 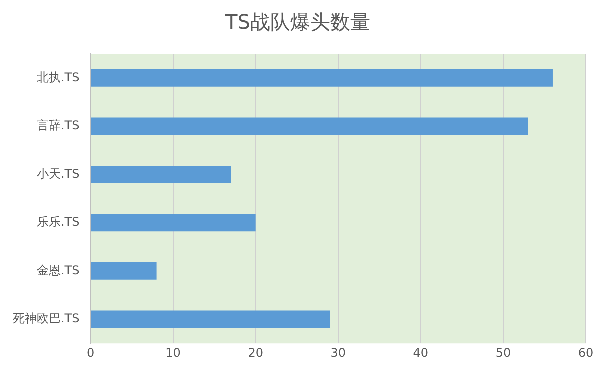 What do you see at coordinates (586, 353) in the screenshot?
I see `x-tick-label: 60` at bounding box center [586, 353].